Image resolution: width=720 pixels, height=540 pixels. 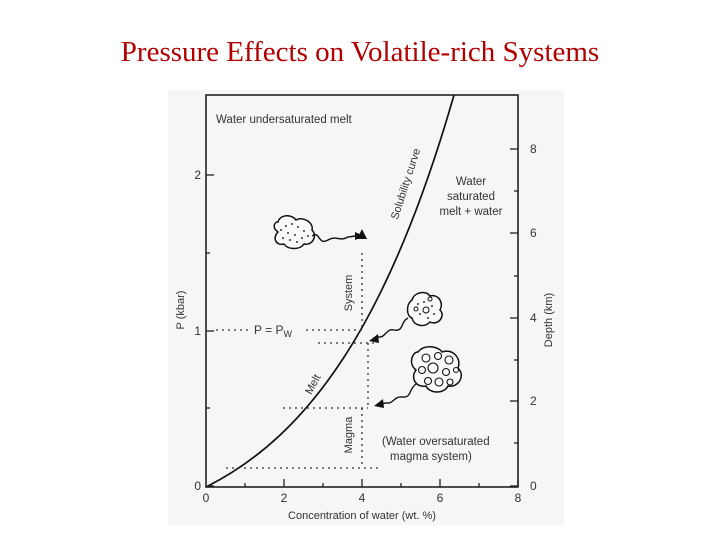 I want to click on magma-bubbles-blob-icon, so click(x=436, y=369).